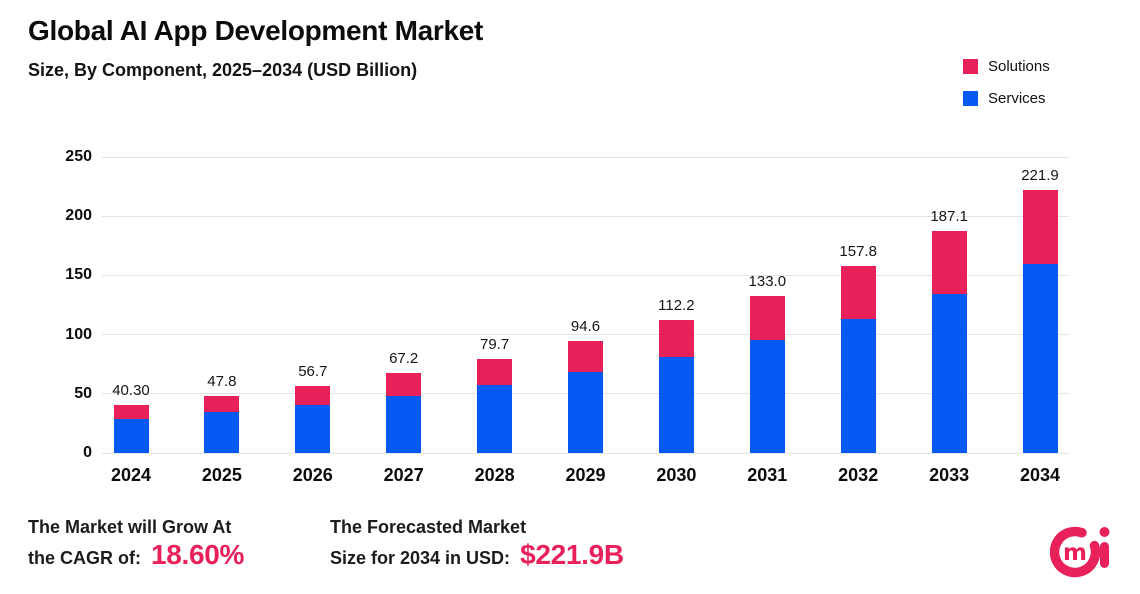 This screenshot has width=1140, height=594. Describe the element at coordinates (494, 344) in the screenshot. I see `bar-value-label: 79.7` at that location.